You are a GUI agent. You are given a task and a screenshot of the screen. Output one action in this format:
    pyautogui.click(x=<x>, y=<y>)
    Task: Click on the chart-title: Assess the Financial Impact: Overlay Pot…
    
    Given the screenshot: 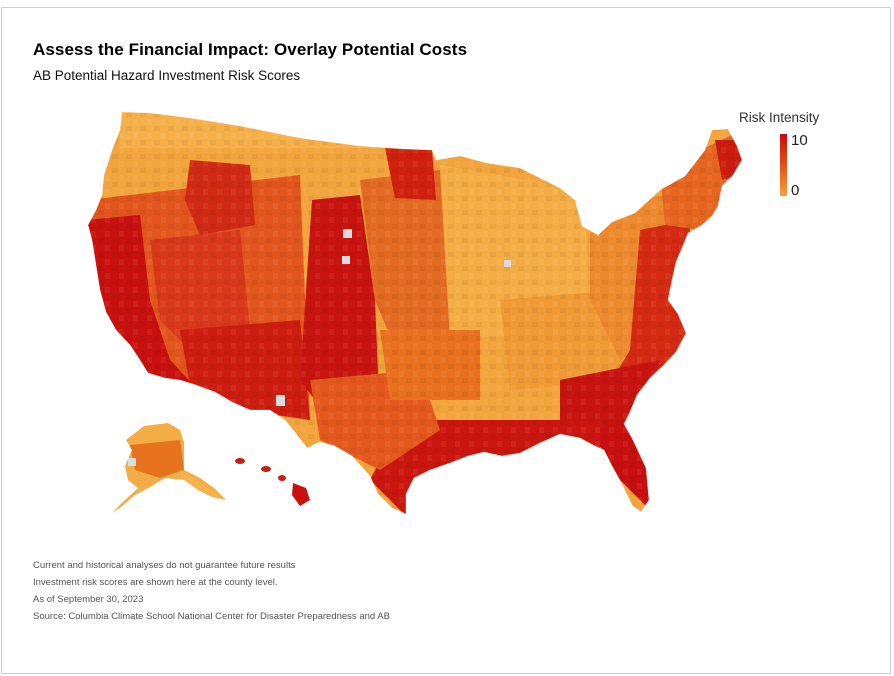 What is the action you would take?
    pyautogui.click(x=250, y=49)
    